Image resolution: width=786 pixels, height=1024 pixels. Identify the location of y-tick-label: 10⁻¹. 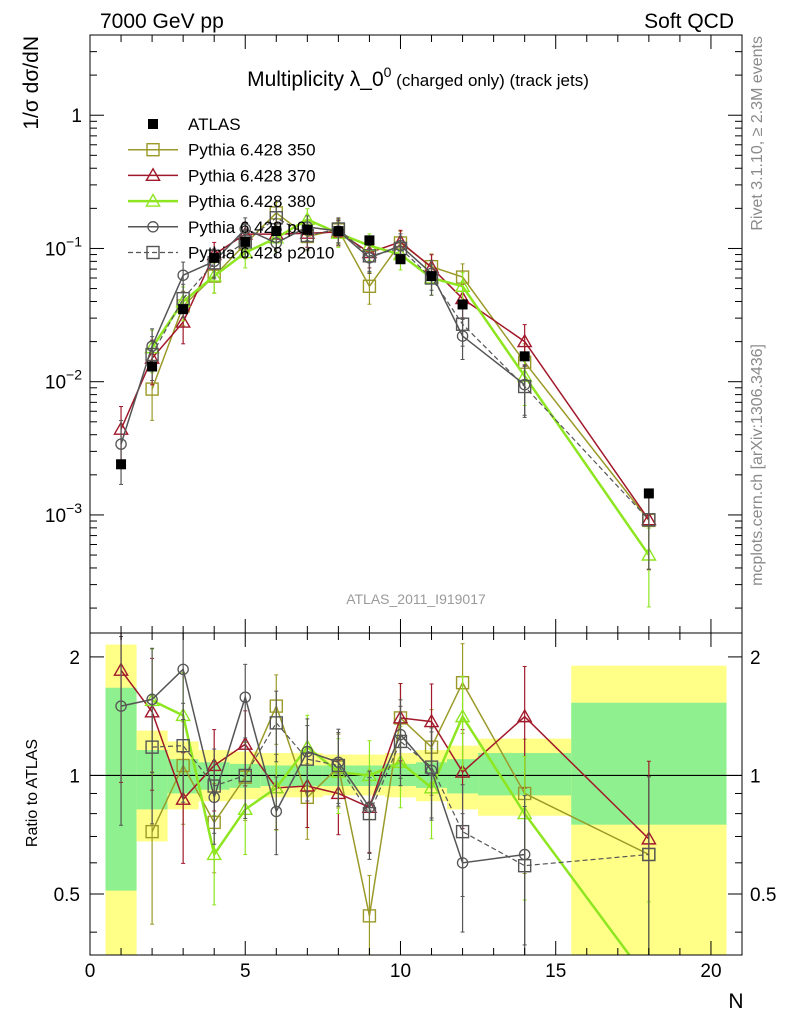
(63, 246).